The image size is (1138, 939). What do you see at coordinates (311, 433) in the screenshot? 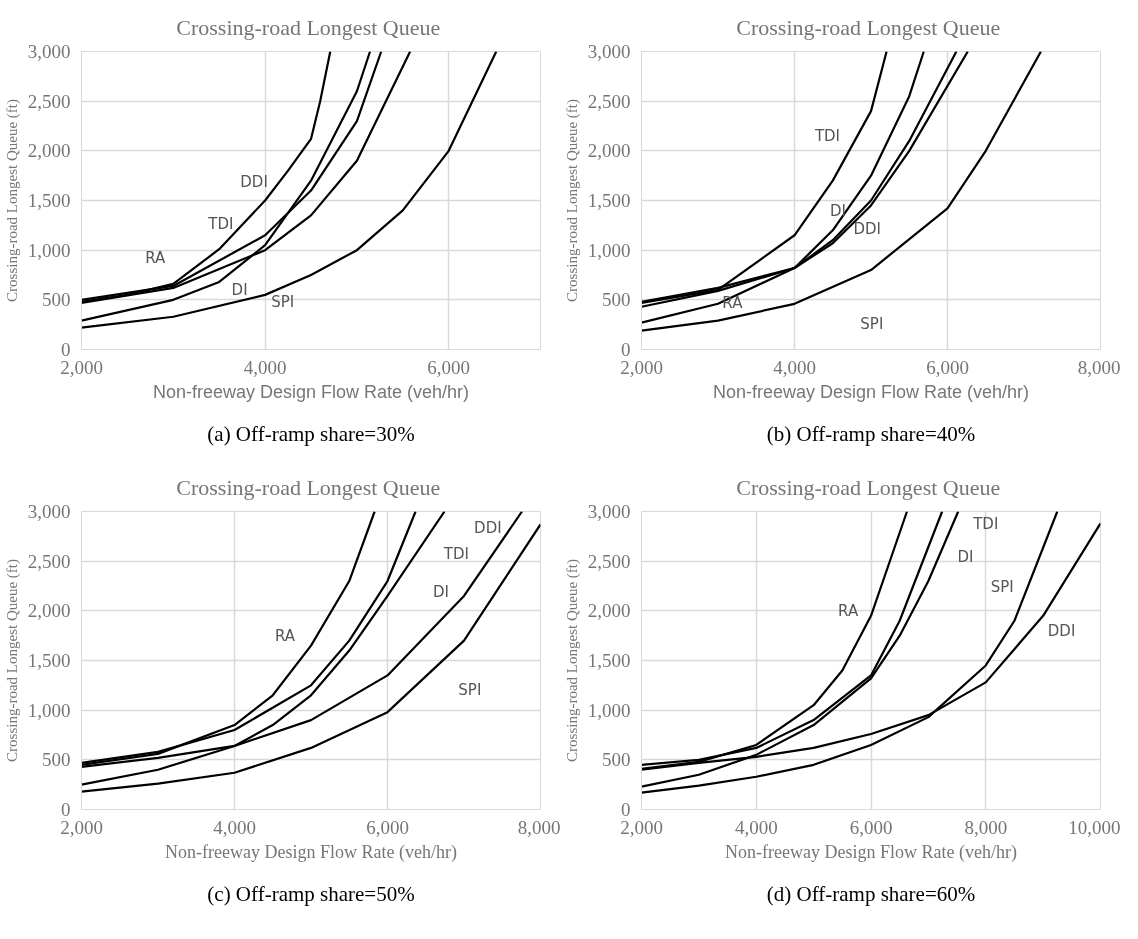
I see `text: (a) Off-ramp share=30%` at bounding box center [311, 433].